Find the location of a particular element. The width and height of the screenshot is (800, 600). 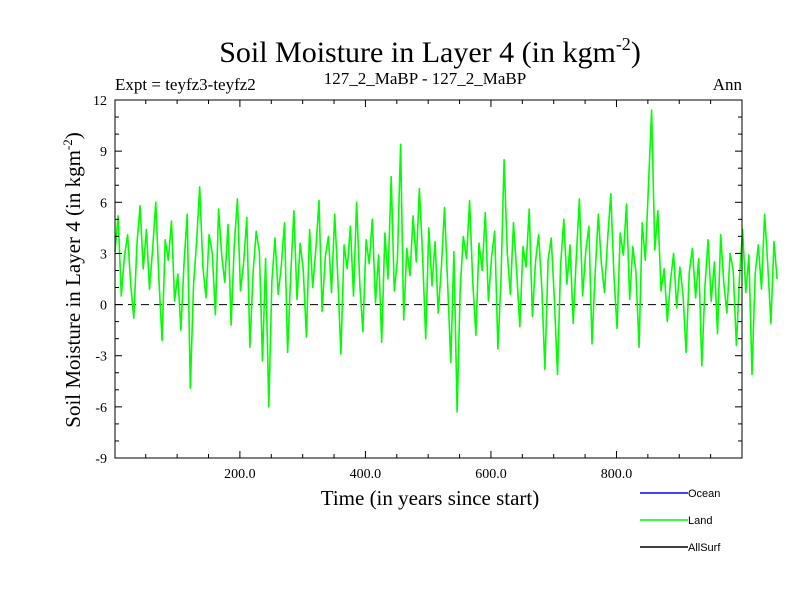

x-tick-label: 600.0 is located at coordinates (491, 474).